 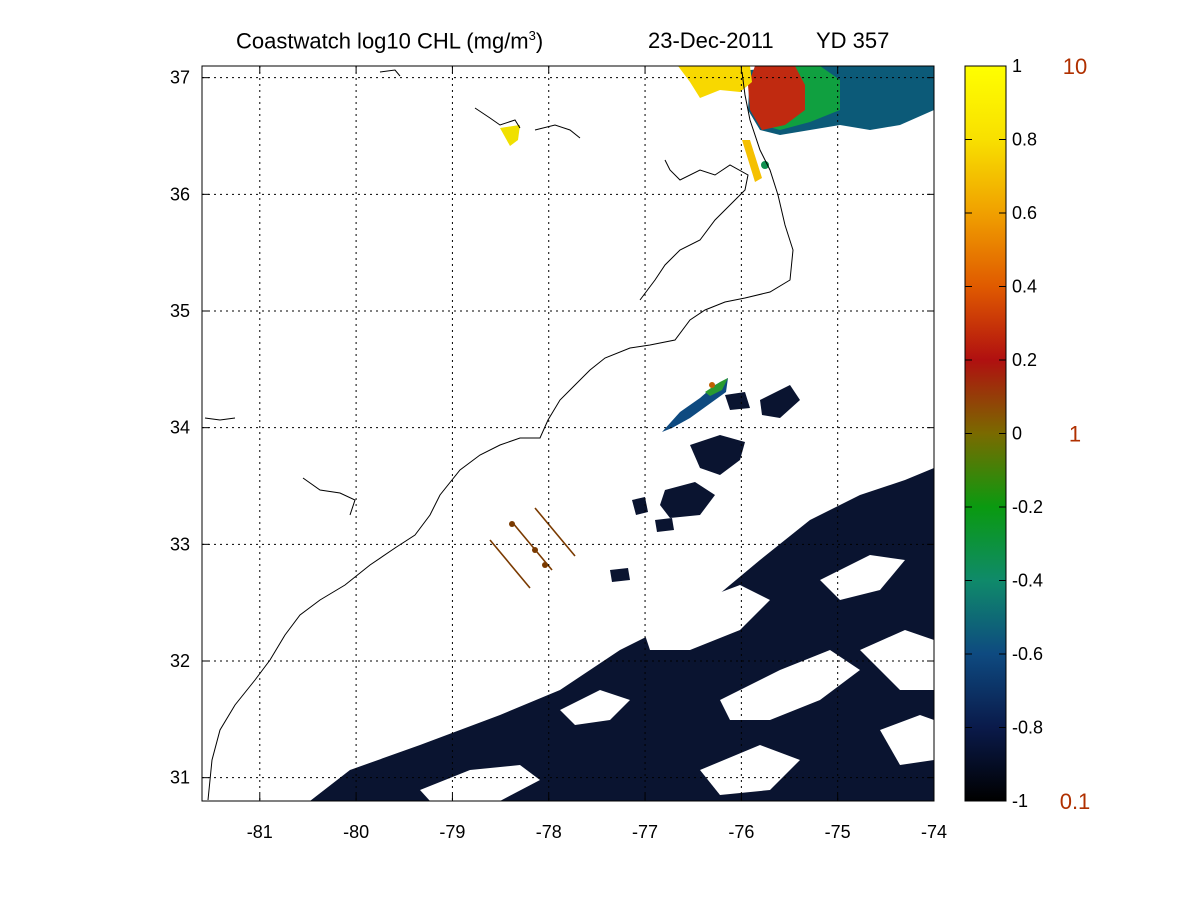 I want to click on lon-tick-label: -81, so click(x=260, y=832).